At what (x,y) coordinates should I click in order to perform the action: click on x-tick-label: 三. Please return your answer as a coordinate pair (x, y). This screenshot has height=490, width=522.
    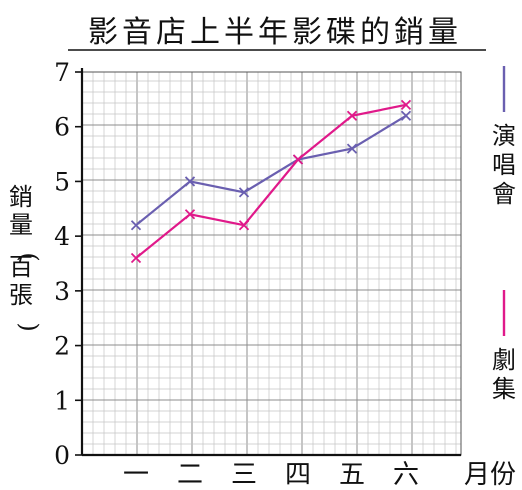
    Looking at the image, I should click on (244, 475).